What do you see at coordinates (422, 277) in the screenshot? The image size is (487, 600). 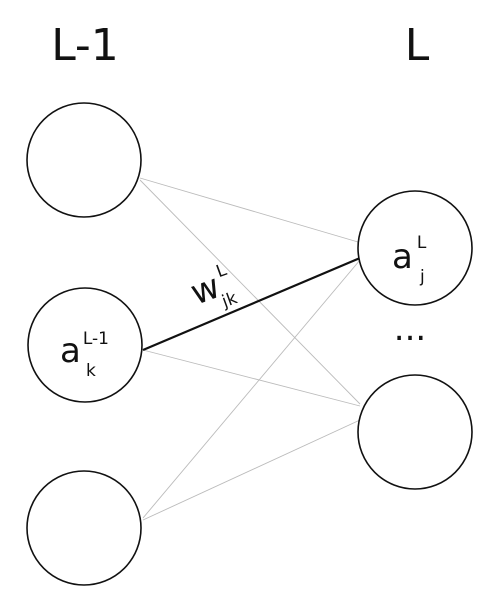 I see `label-sub: j` at bounding box center [422, 277].